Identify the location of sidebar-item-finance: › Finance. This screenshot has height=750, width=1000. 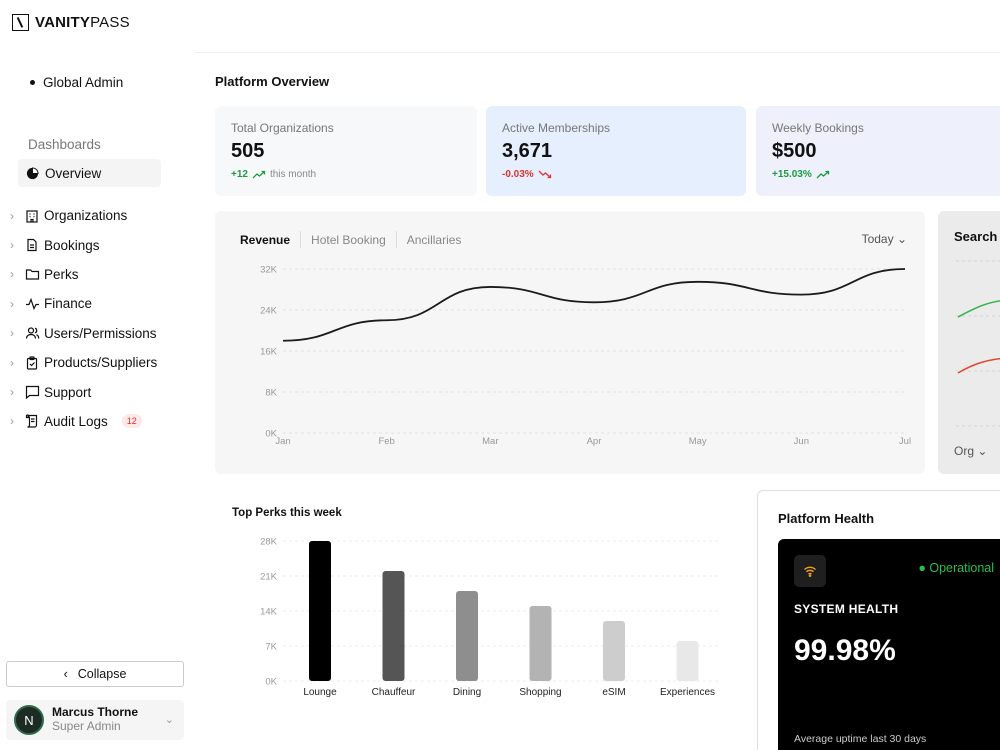
(97, 303).